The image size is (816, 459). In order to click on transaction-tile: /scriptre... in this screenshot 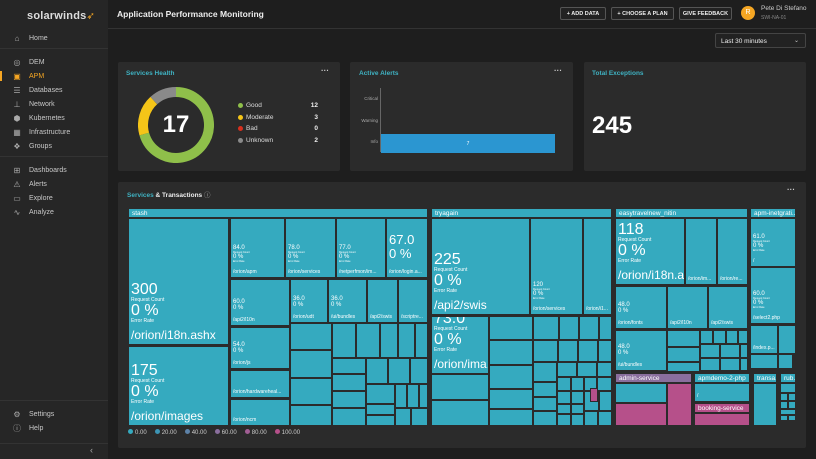, I will do `click(413, 301)`.